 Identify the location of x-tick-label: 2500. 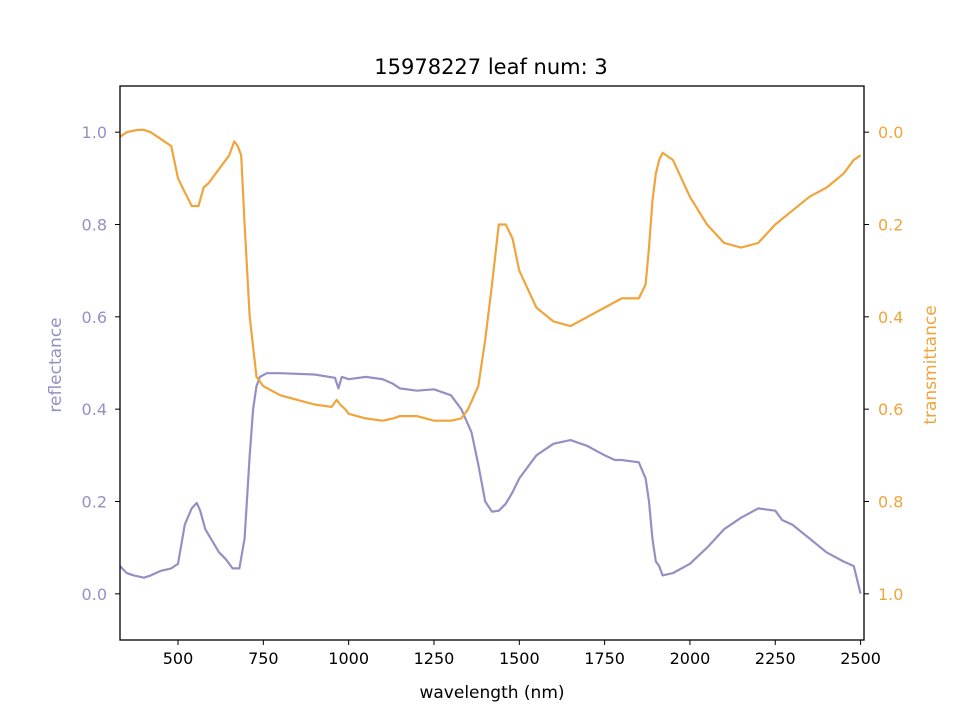
(860, 658).